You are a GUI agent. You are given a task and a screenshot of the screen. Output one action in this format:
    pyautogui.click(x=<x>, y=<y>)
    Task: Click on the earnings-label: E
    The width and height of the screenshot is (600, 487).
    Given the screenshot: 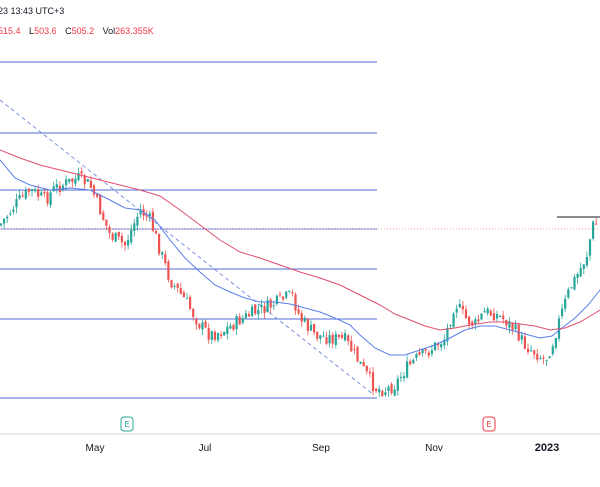 What is the action you would take?
    pyautogui.click(x=126, y=424)
    